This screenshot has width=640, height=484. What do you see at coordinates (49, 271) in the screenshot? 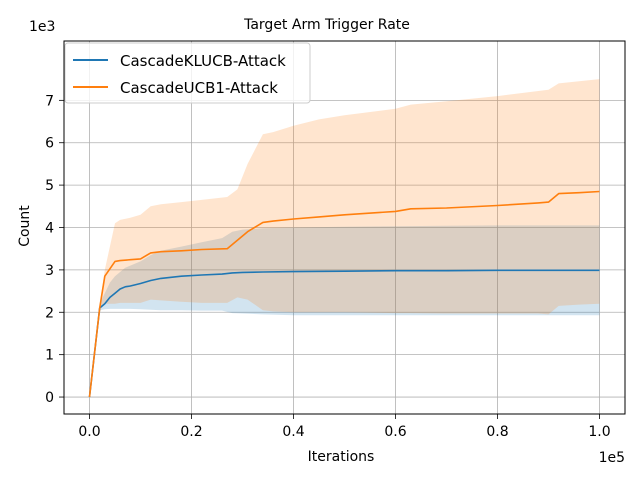
I see `y-tick-label: 3` at bounding box center [49, 271].